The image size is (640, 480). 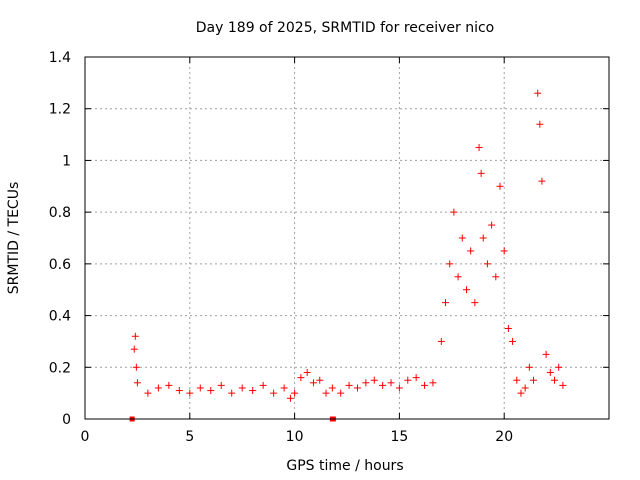 What do you see at coordinates (60, 213) in the screenshot?
I see `y-tick-label: 0.8` at bounding box center [60, 213].